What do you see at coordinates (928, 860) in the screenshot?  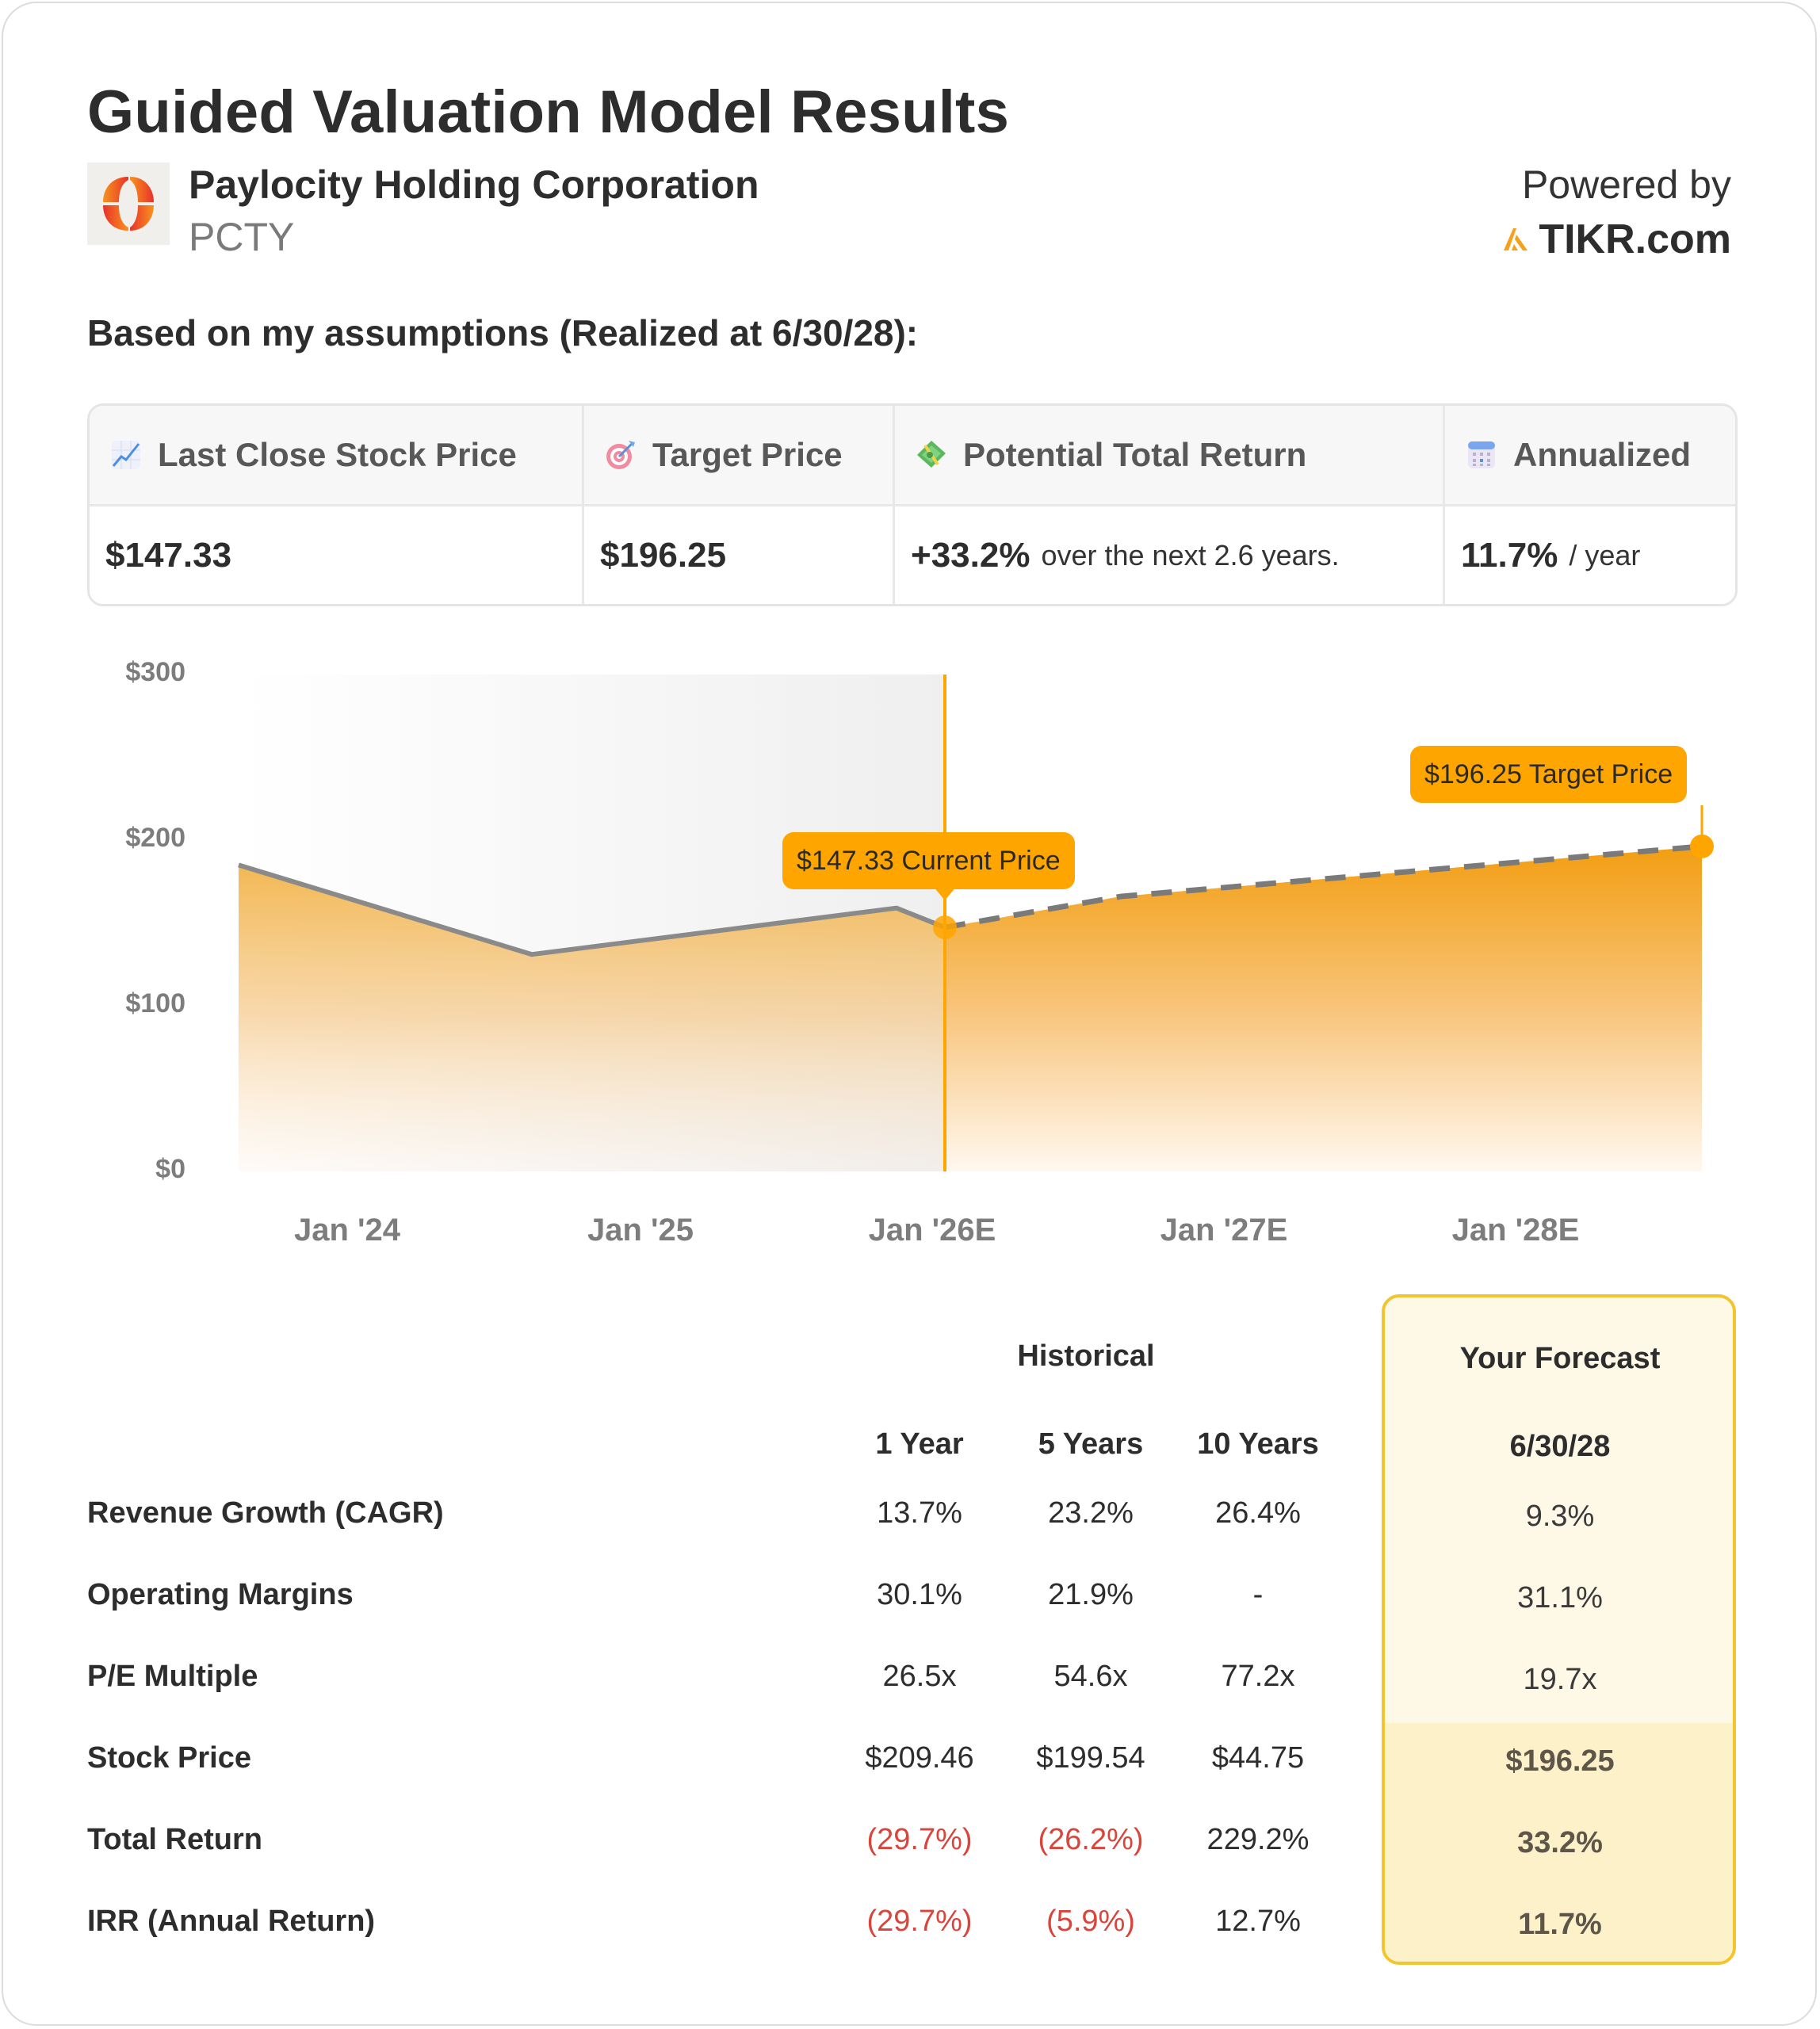 I see `current-price-callout: $147.33 Current Price` at bounding box center [928, 860].